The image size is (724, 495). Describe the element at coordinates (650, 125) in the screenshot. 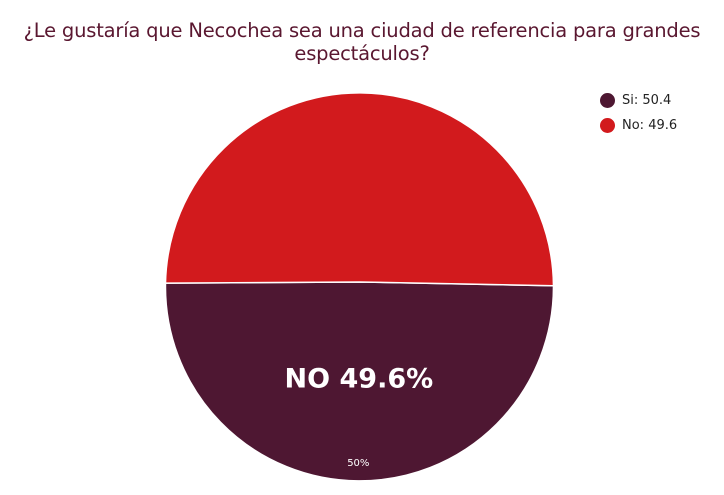

I see `legend-label-no: No: 49.6` at that location.